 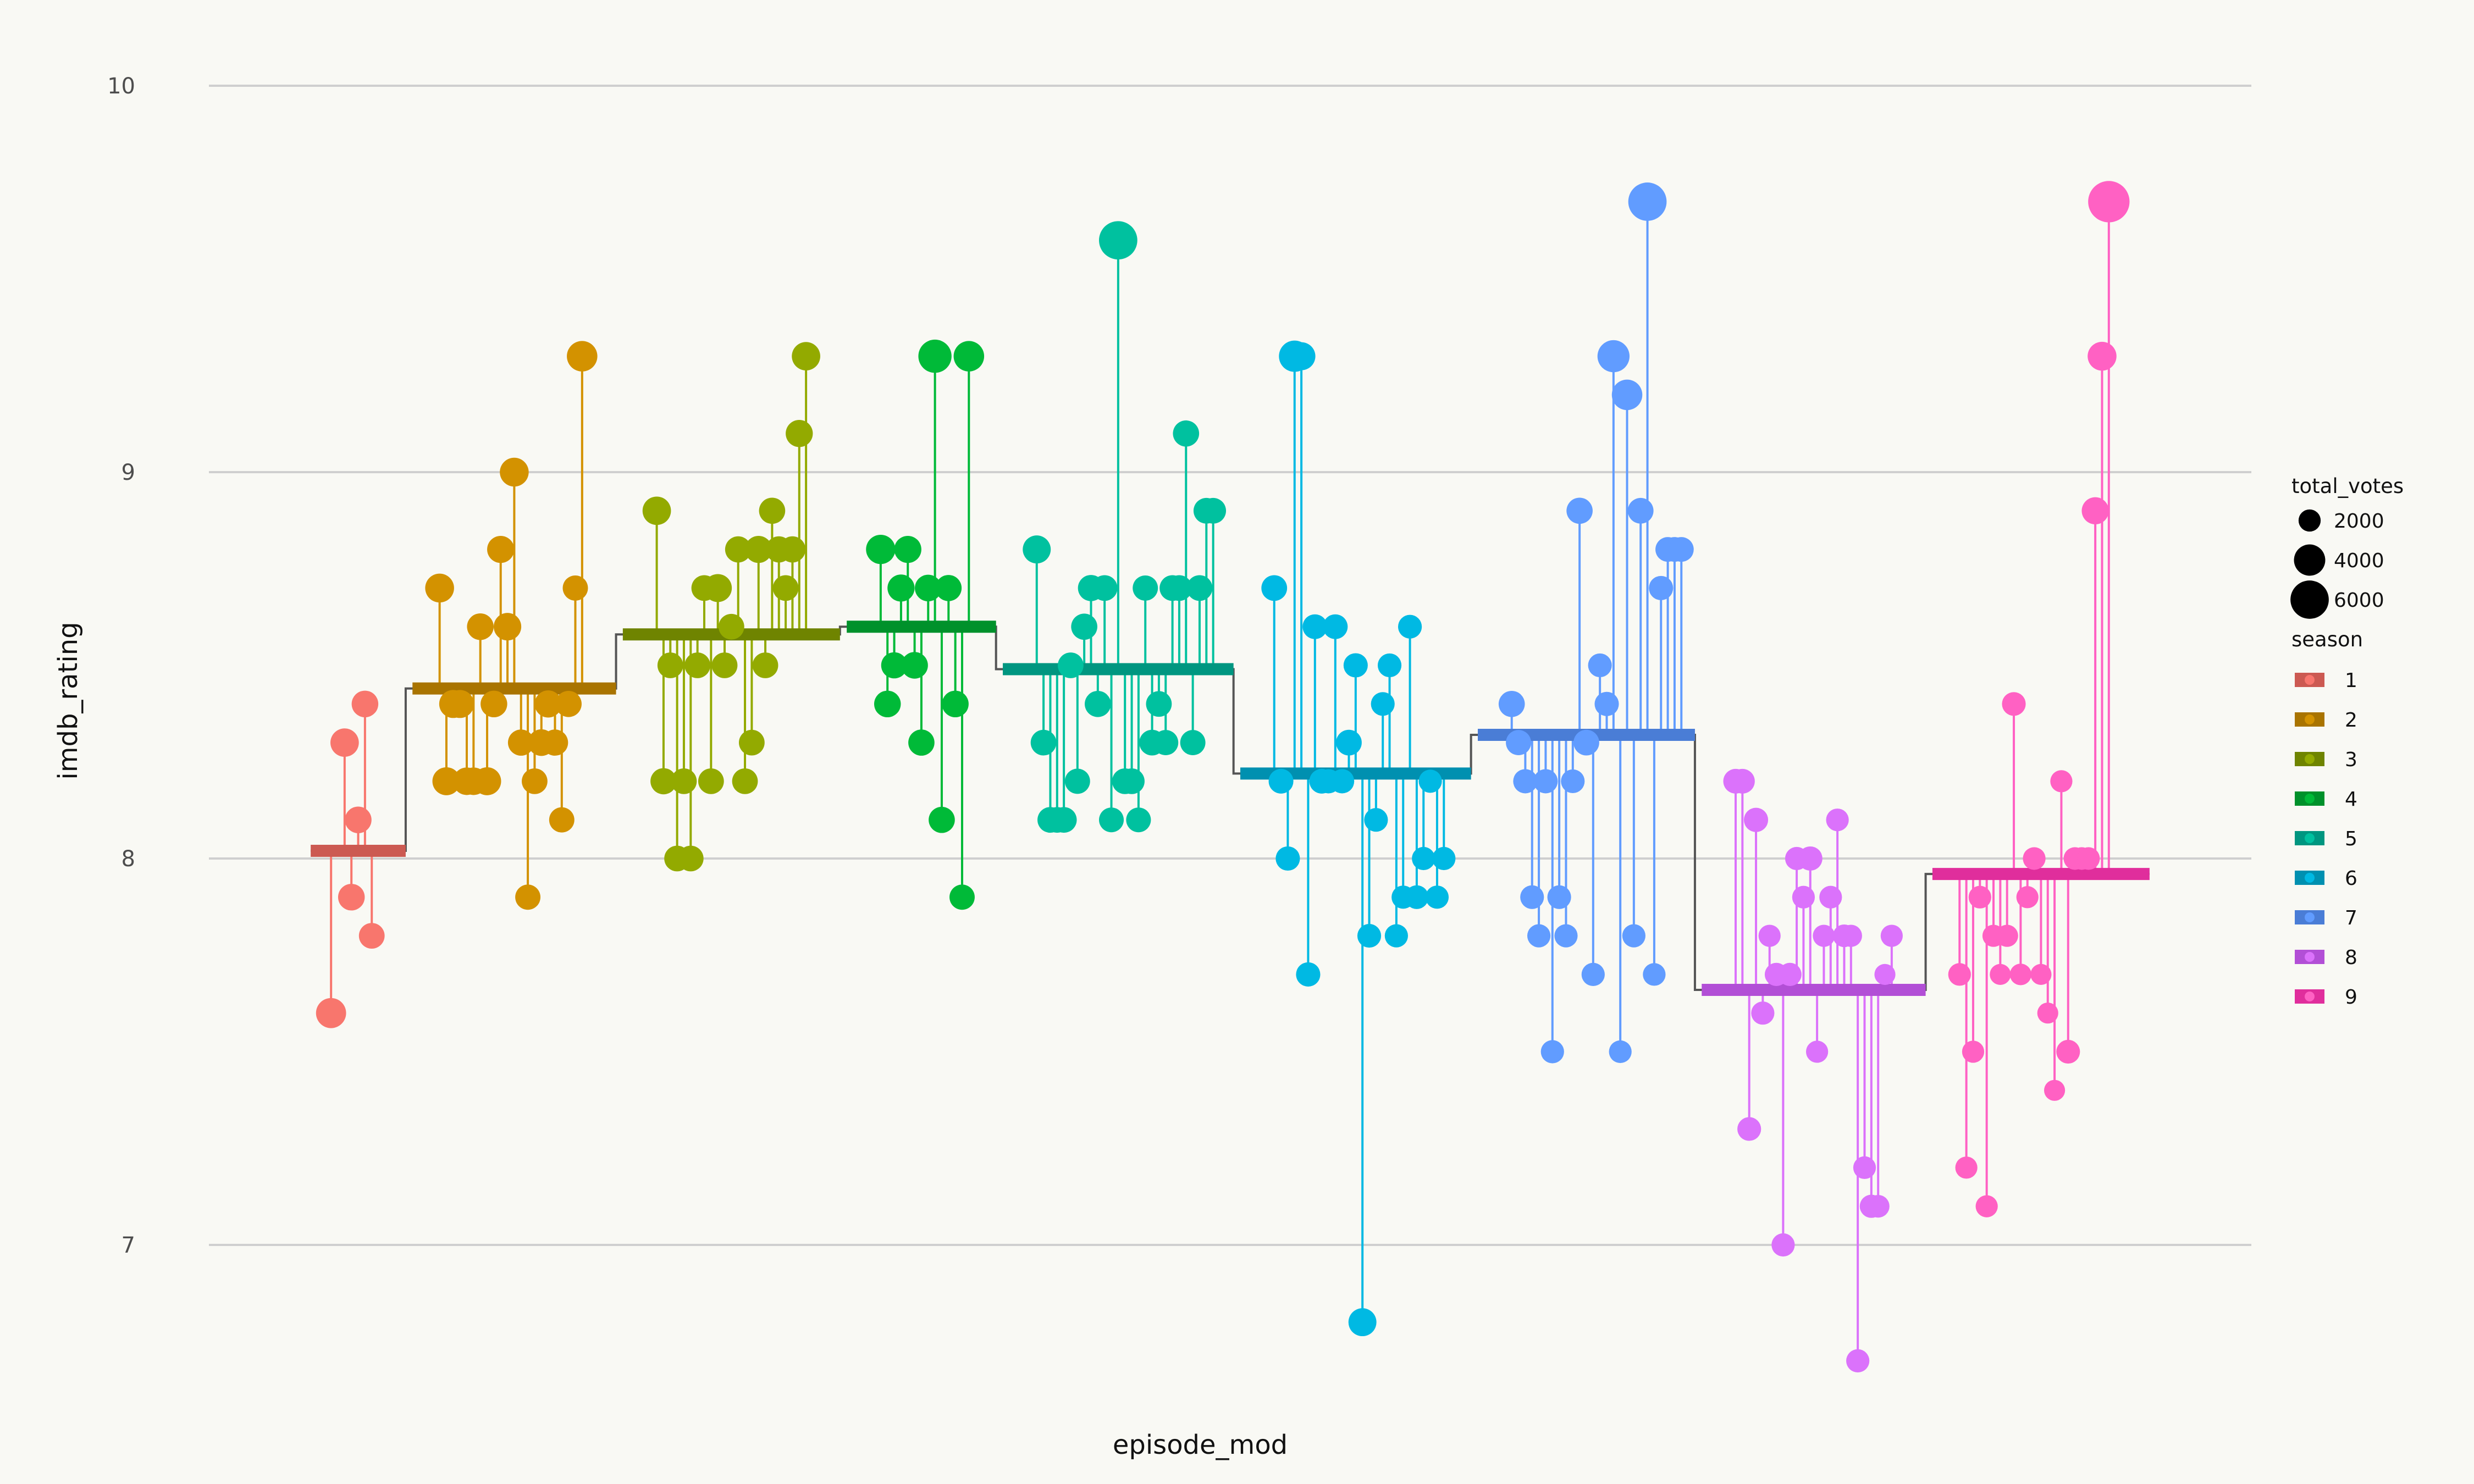 What do you see at coordinates (2359, 561) in the screenshot?
I see `size-legend-label: 4000` at bounding box center [2359, 561].